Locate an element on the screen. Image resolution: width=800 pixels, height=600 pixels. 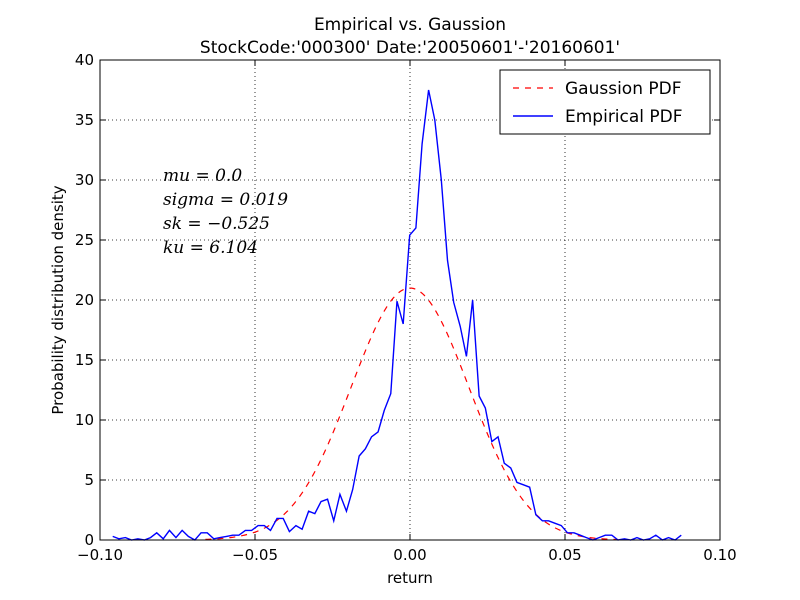
y-tick-label: 20 is located at coordinates (84, 300).